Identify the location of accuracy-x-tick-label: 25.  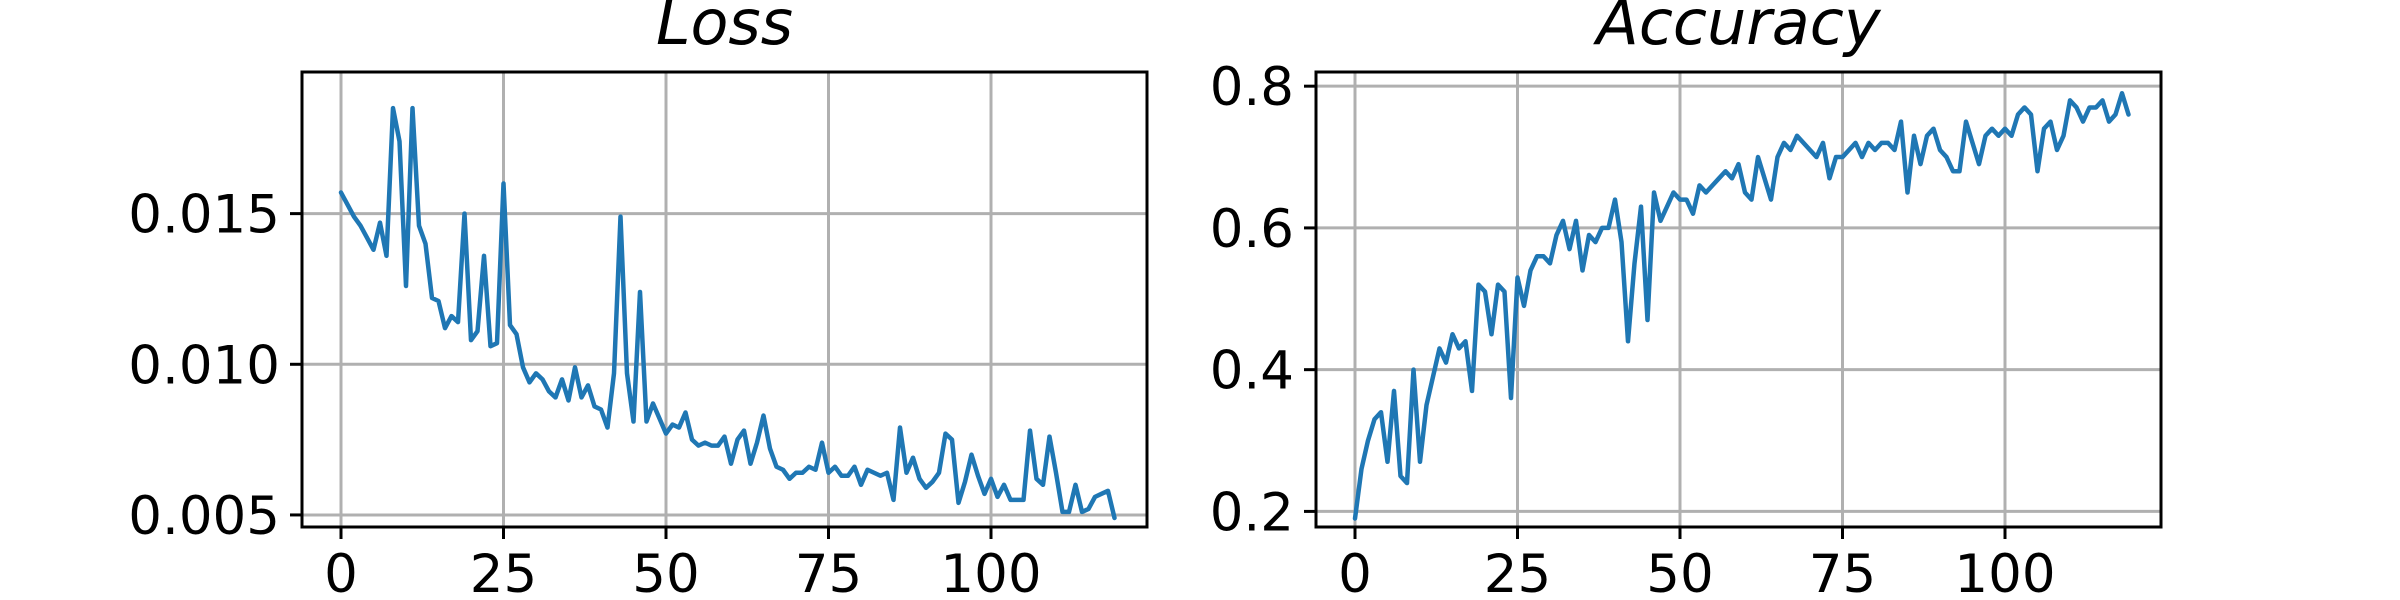
(1517, 572).